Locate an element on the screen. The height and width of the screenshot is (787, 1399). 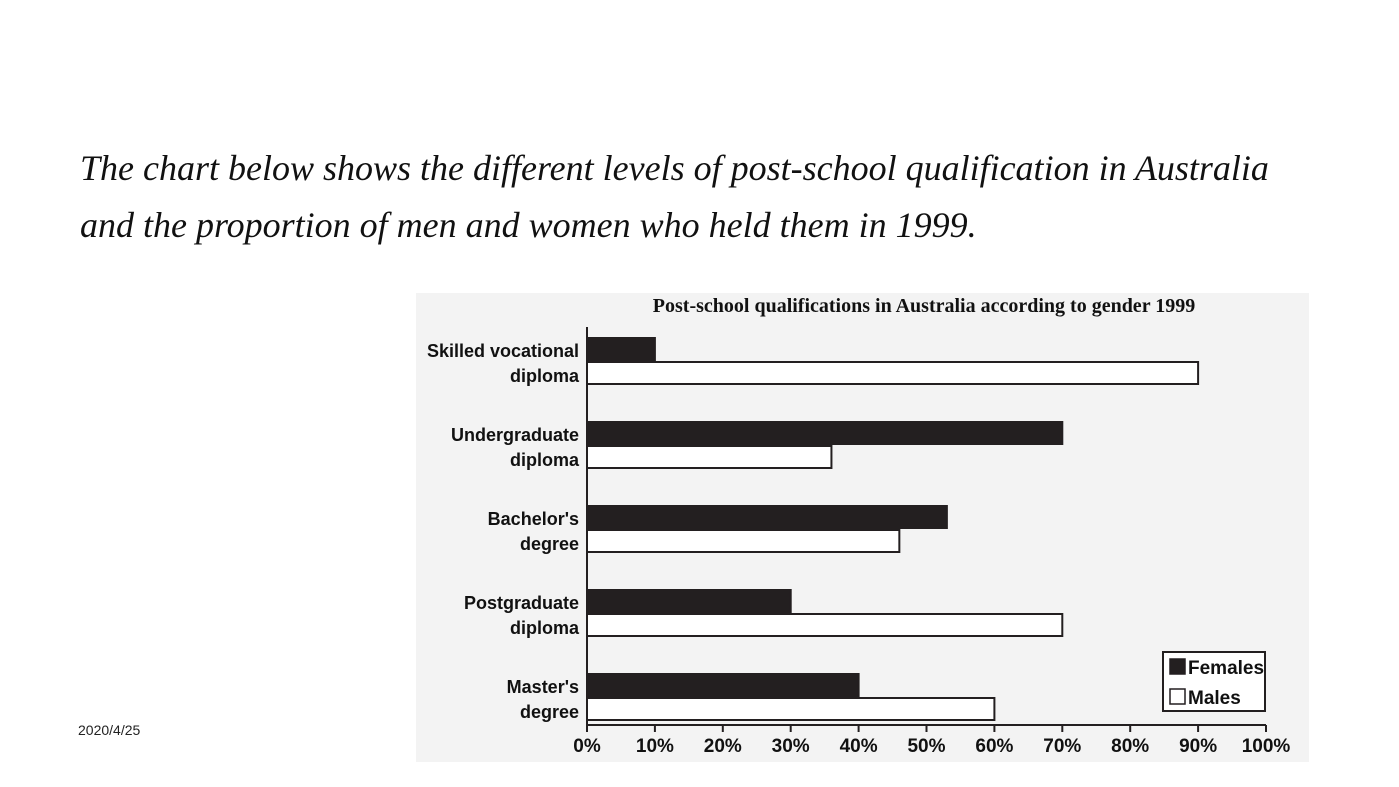
x-tick-label-10: 100% is located at coordinates (1266, 746).